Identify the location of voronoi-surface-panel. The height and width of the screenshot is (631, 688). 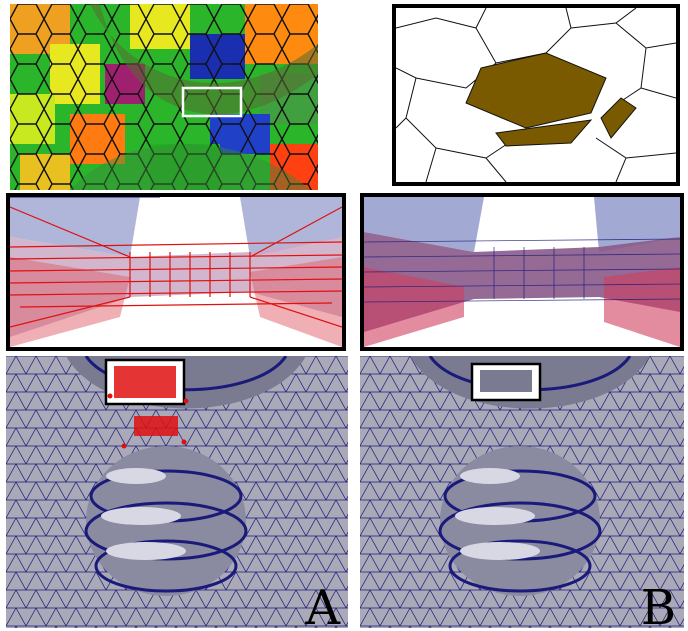
(164, 97).